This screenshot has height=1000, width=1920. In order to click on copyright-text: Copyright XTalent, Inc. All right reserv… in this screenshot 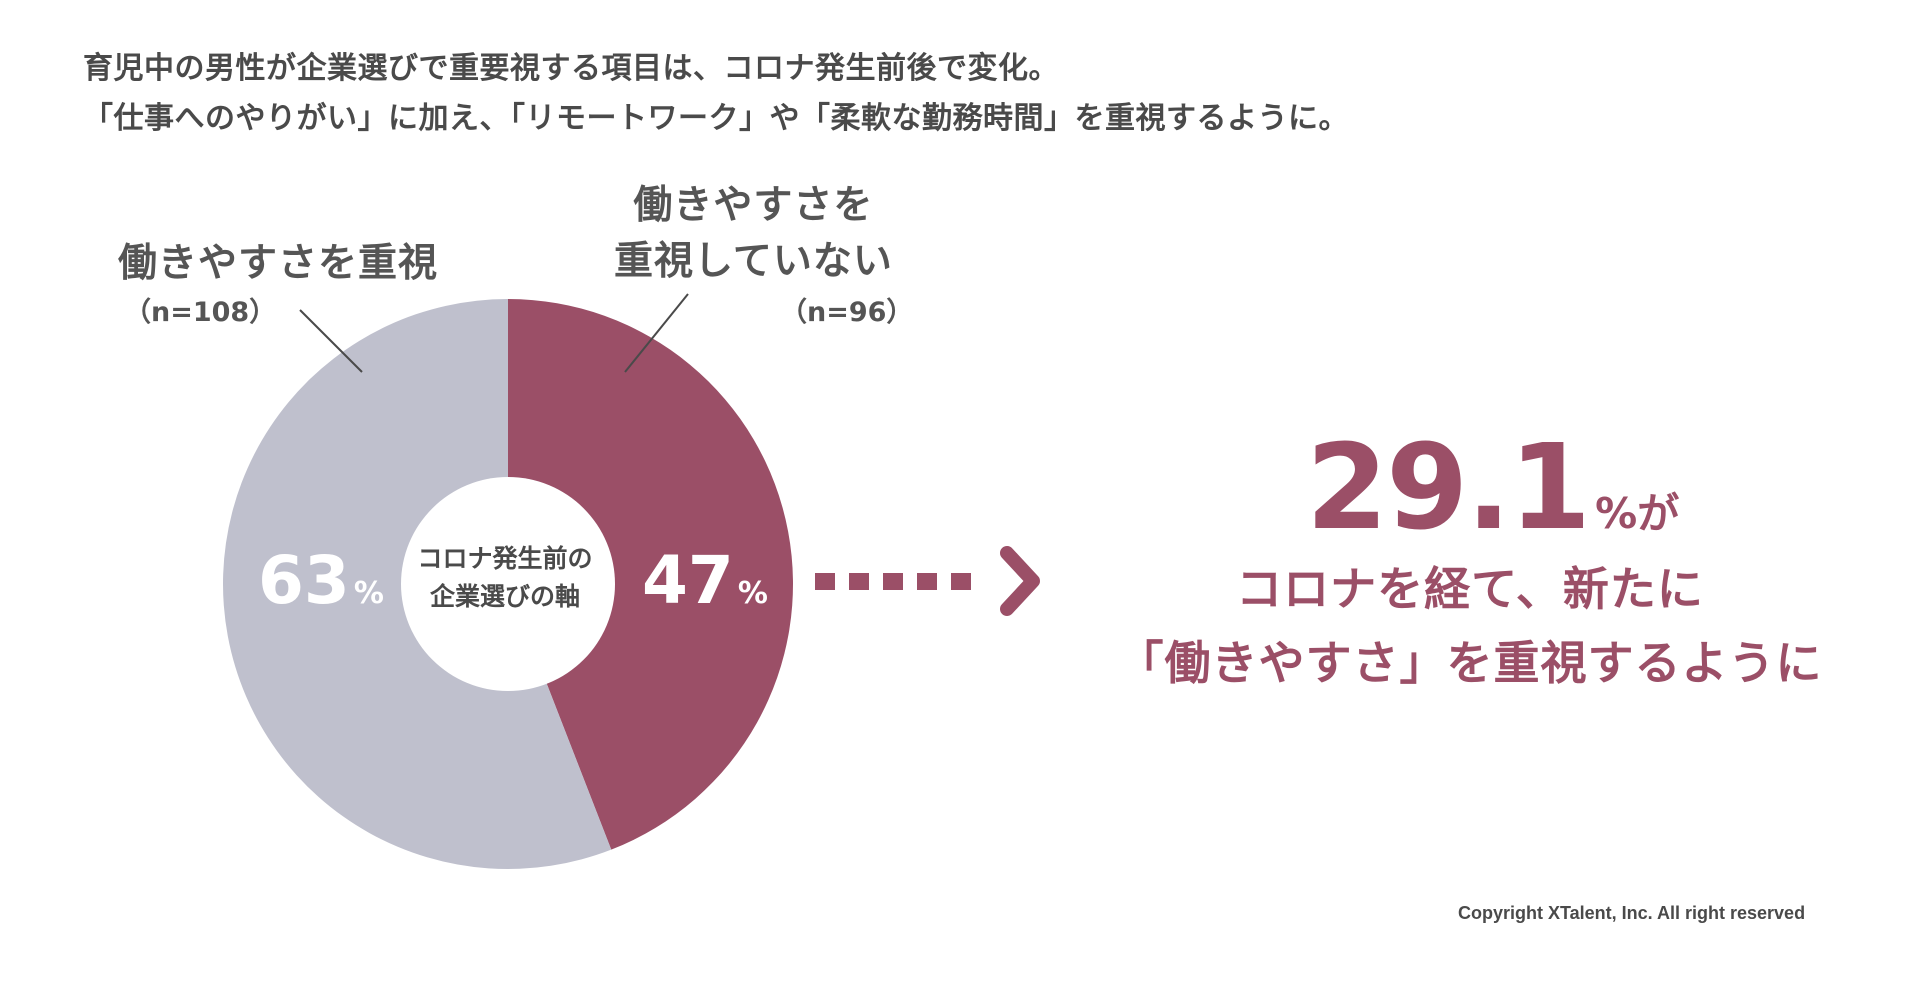, I will do `click(1632, 913)`.